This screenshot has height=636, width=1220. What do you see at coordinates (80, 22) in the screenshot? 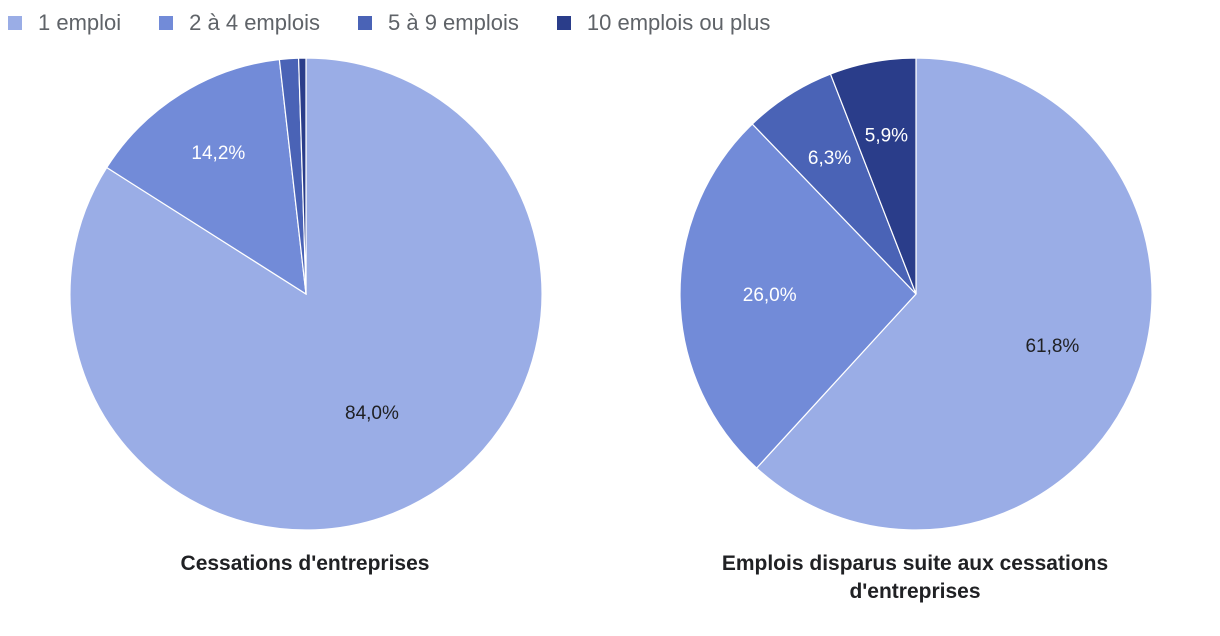
I see `legend-label: 1 emploi` at bounding box center [80, 22].